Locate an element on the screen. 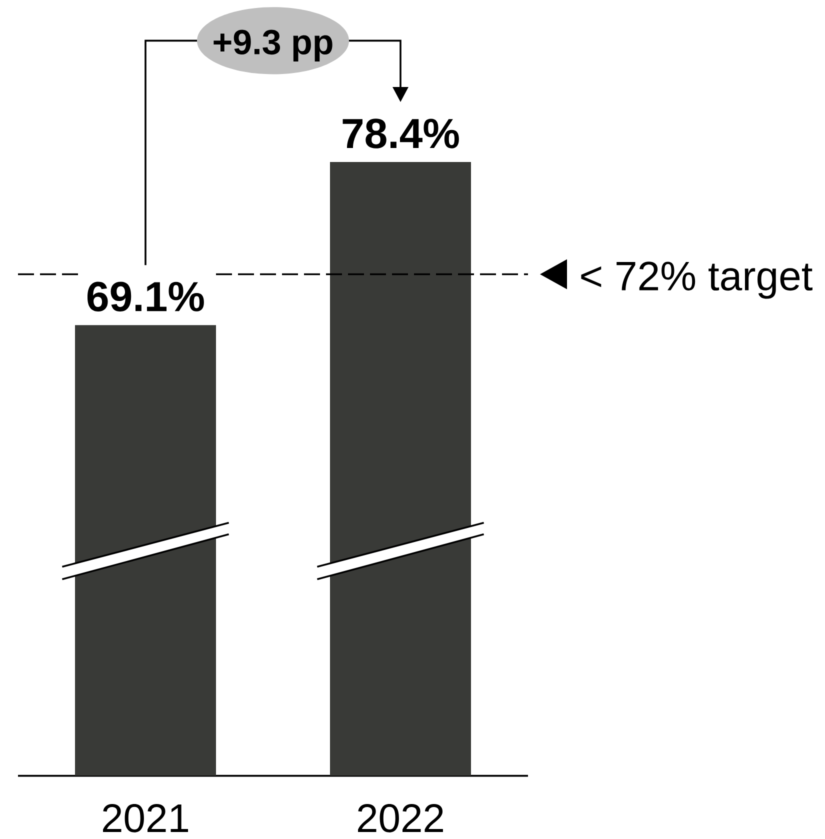 Image resolution: width=825 pixels, height=839 pixels. x-tick-label: 2022 is located at coordinates (400, 818).